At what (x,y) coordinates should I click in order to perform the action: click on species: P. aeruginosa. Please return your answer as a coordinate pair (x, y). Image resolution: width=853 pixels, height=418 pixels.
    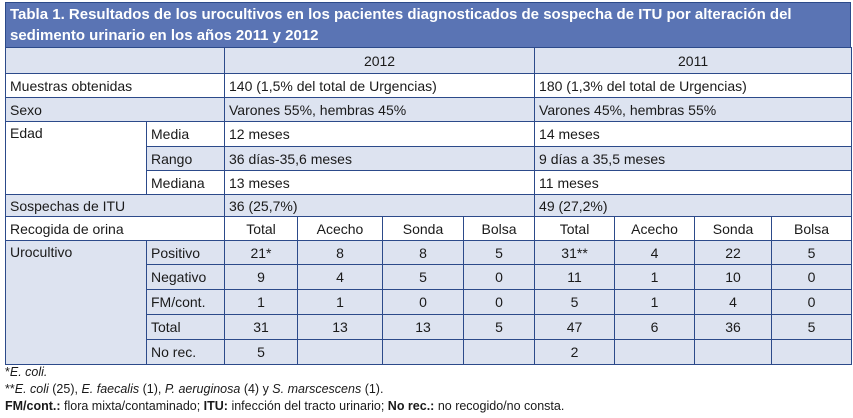
    Looking at the image, I should click on (202, 389).